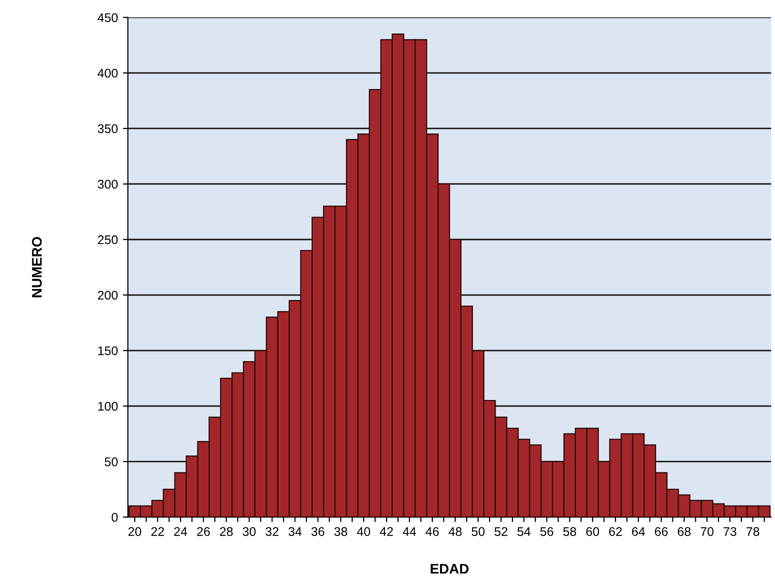 The image size is (775, 581). I want to click on x-tick-label: 70, so click(707, 531).